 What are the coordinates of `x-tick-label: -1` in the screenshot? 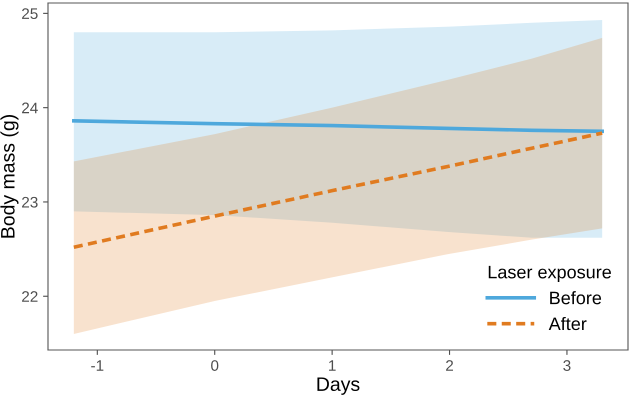 It's located at (97, 365).